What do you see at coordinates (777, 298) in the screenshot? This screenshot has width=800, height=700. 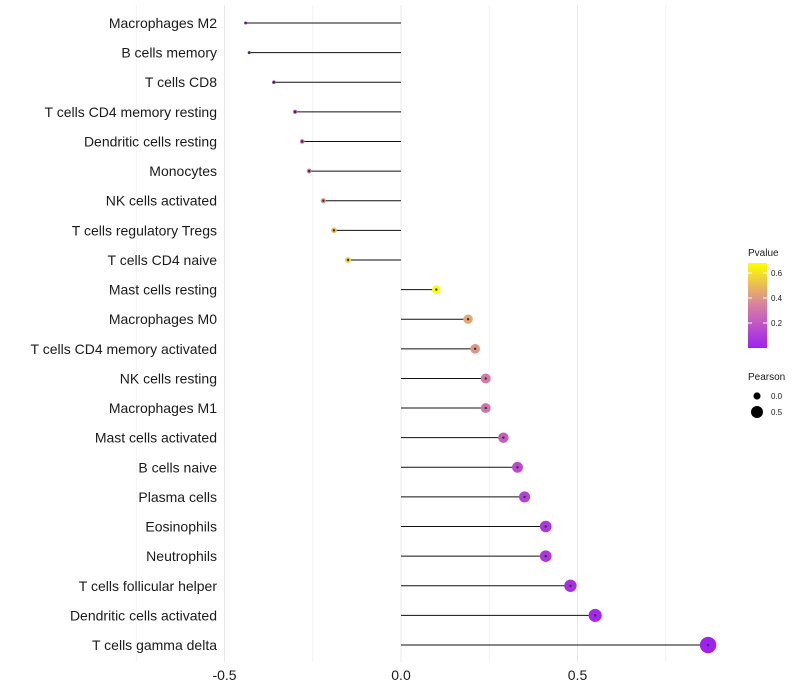 I see `colorbar-tick-label: 0.4` at bounding box center [777, 298].